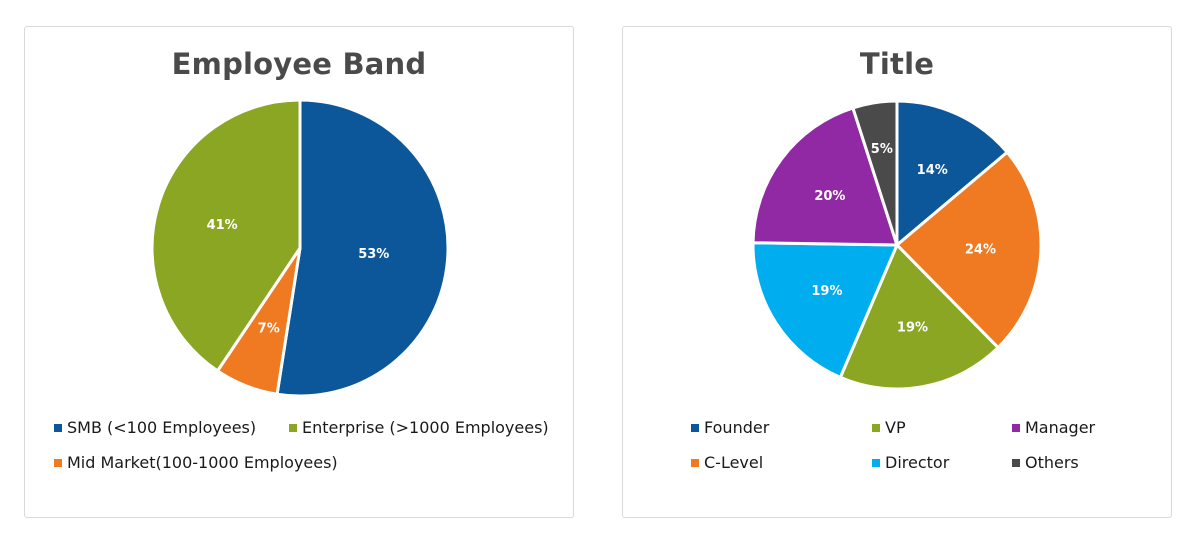 The height and width of the screenshot is (546, 1200). I want to click on pie-slice-founder, so click(952, 173).